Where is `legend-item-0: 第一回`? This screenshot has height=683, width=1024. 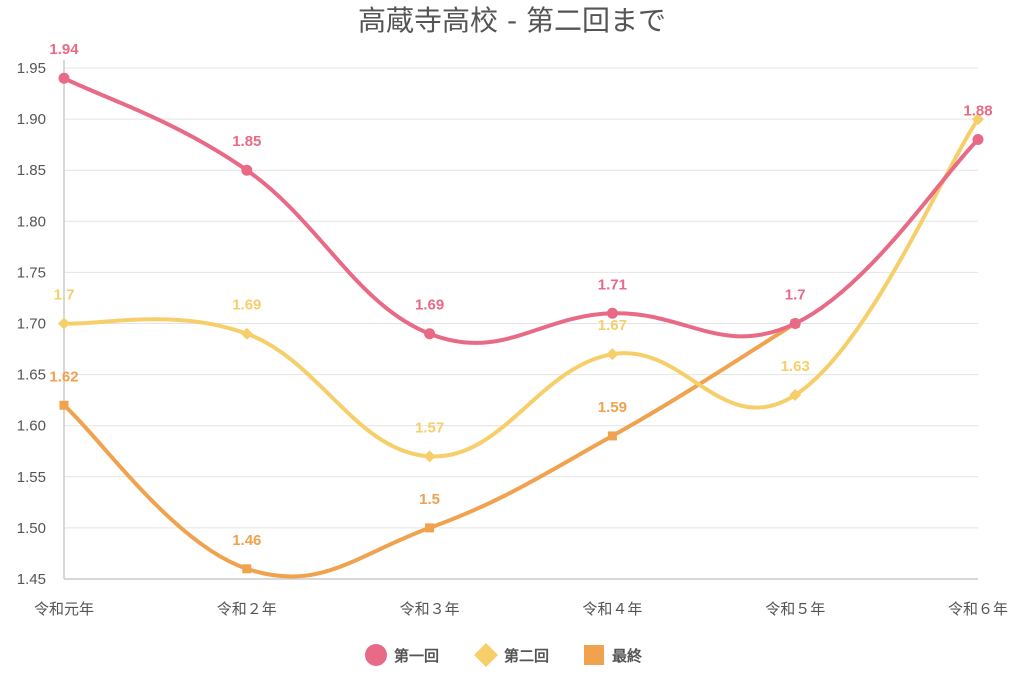 legend-item-0: 第一回 is located at coordinates (402, 655).